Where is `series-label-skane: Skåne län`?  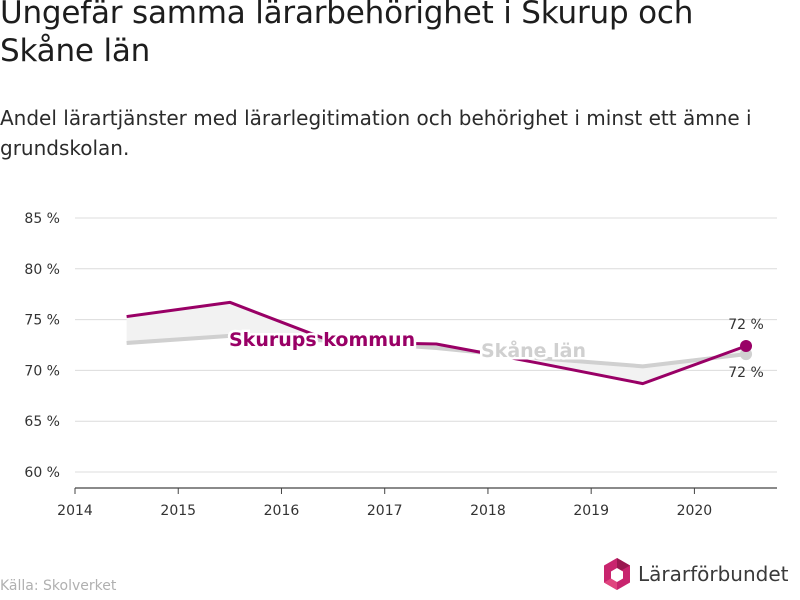 series-label-skane: Skåne län is located at coordinates (533, 350).